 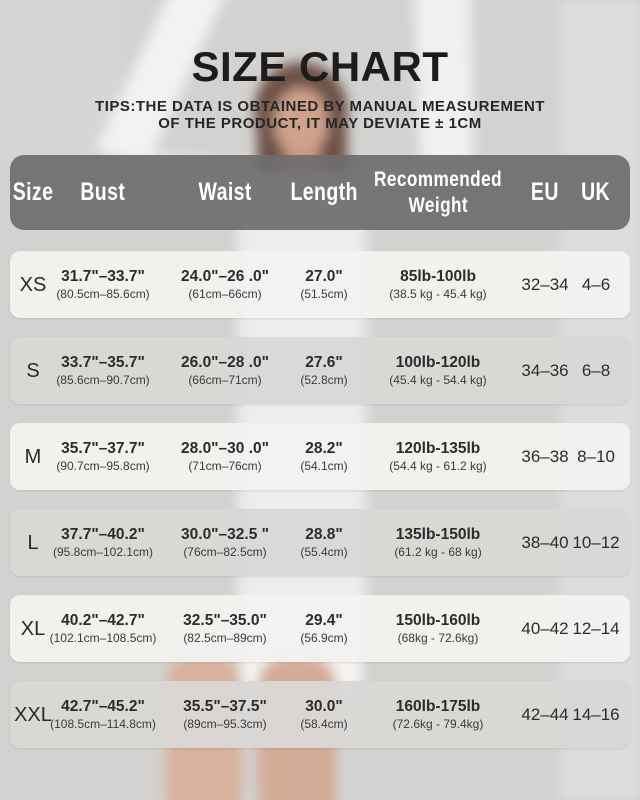 What do you see at coordinates (438, 448) in the screenshot?
I see `weight-lb: 120lb-135lb` at bounding box center [438, 448].